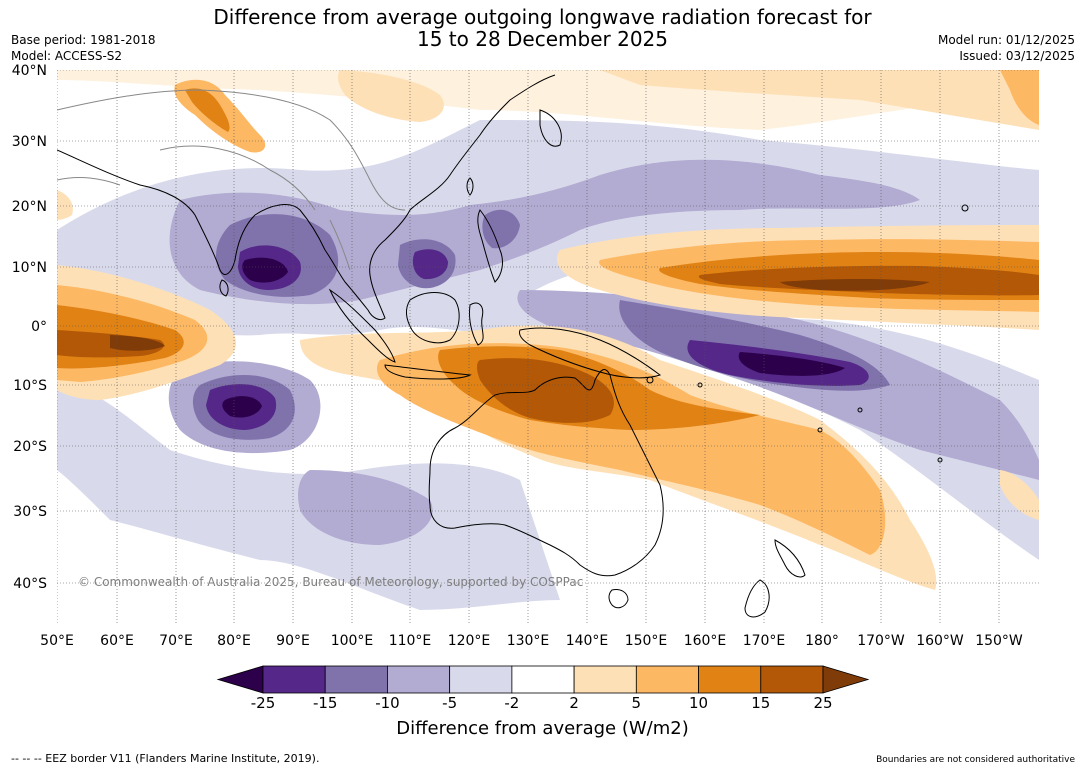 The image size is (1085, 770). I want to click on lat-label: 10°S, so click(30, 386).